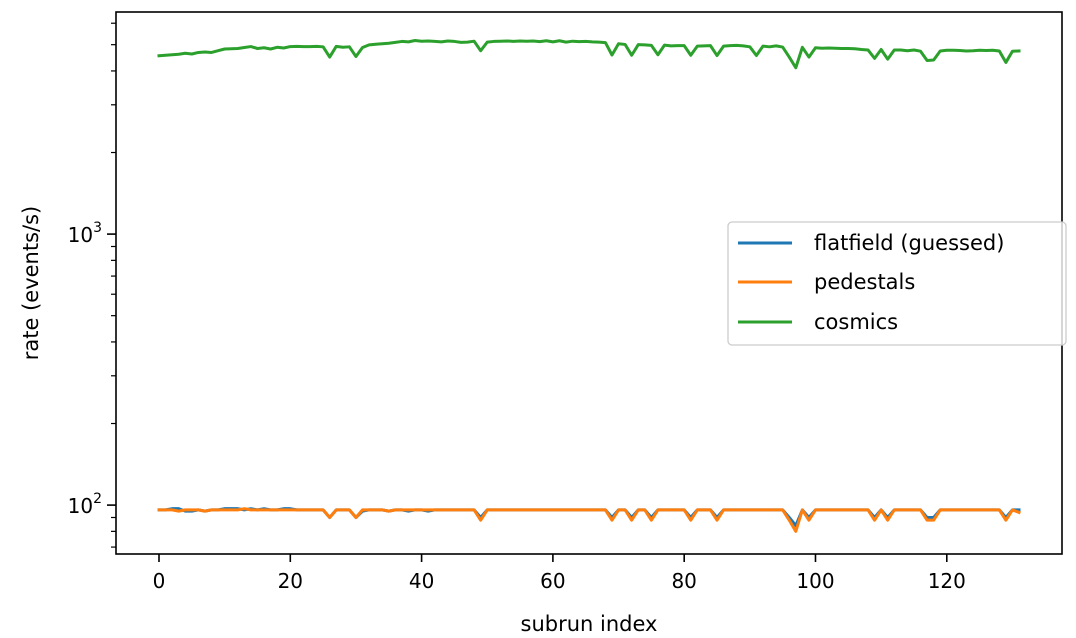 The image size is (1076, 638). What do you see at coordinates (589, 520) in the screenshot?
I see `series-line-pedestals` at bounding box center [589, 520].